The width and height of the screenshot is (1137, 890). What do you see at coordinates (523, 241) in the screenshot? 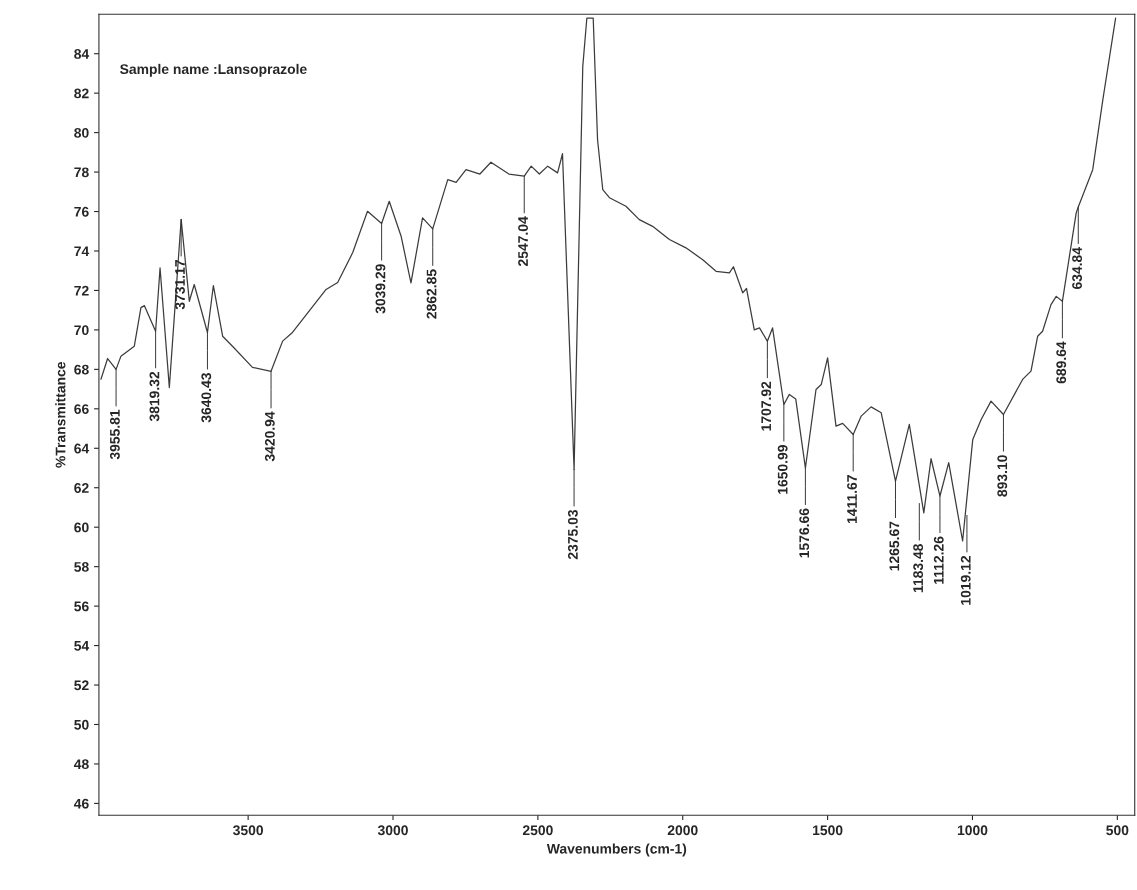
I see `annotation: 2547.04` at bounding box center [523, 241].